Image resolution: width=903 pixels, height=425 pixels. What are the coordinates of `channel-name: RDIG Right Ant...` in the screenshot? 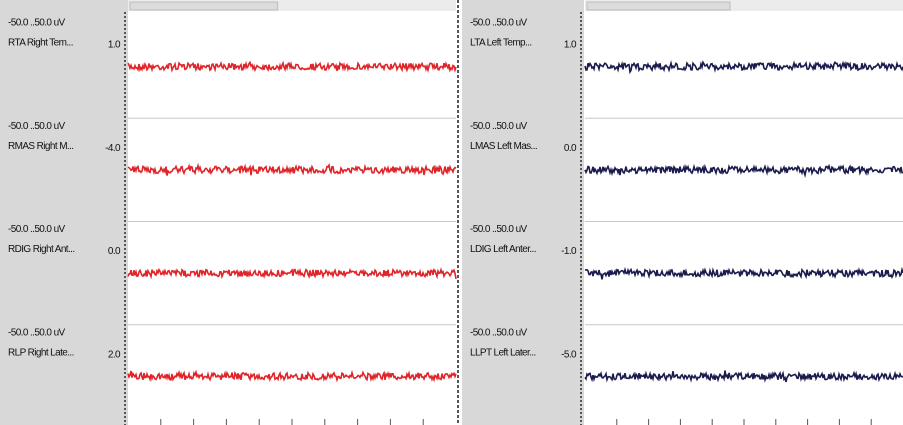 It's located at (41, 249).